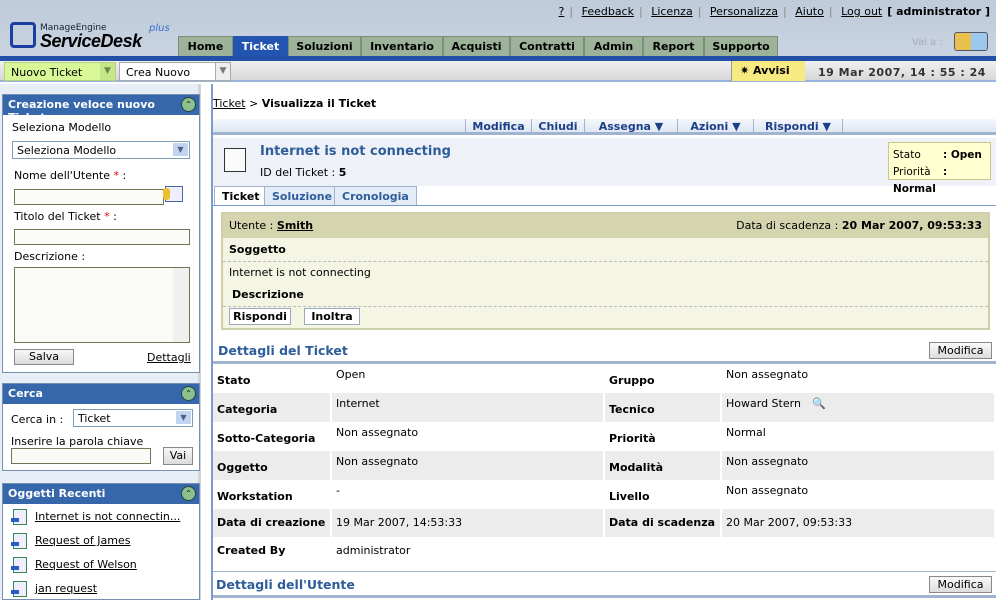  I want to click on personalize-link: Personalizza, so click(744, 11).